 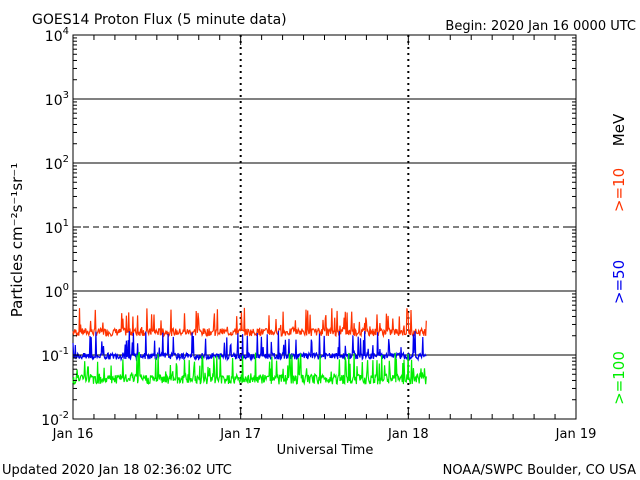 I want to click on x-tick-label: Jan 16, so click(x=73, y=434).